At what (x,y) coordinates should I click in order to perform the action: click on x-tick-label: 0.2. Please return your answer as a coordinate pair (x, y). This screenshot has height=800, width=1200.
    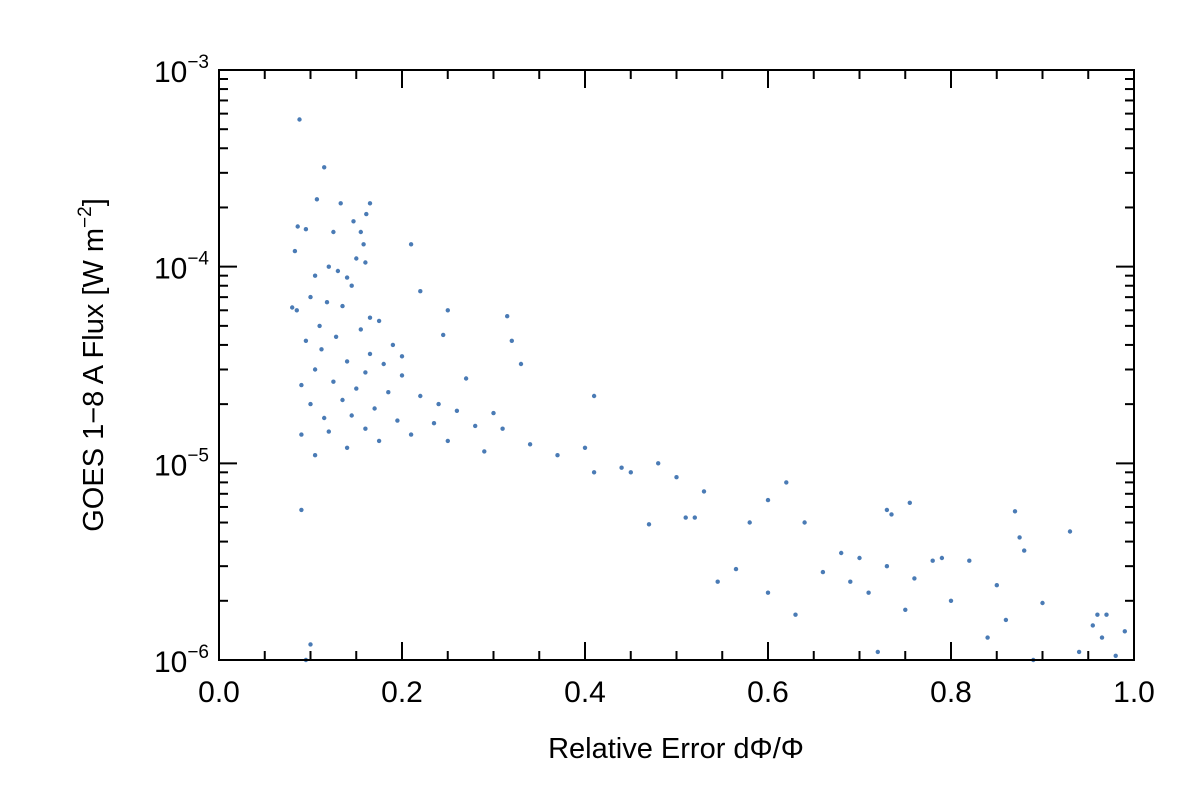
    Looking at the image, I should click on (402, 692).